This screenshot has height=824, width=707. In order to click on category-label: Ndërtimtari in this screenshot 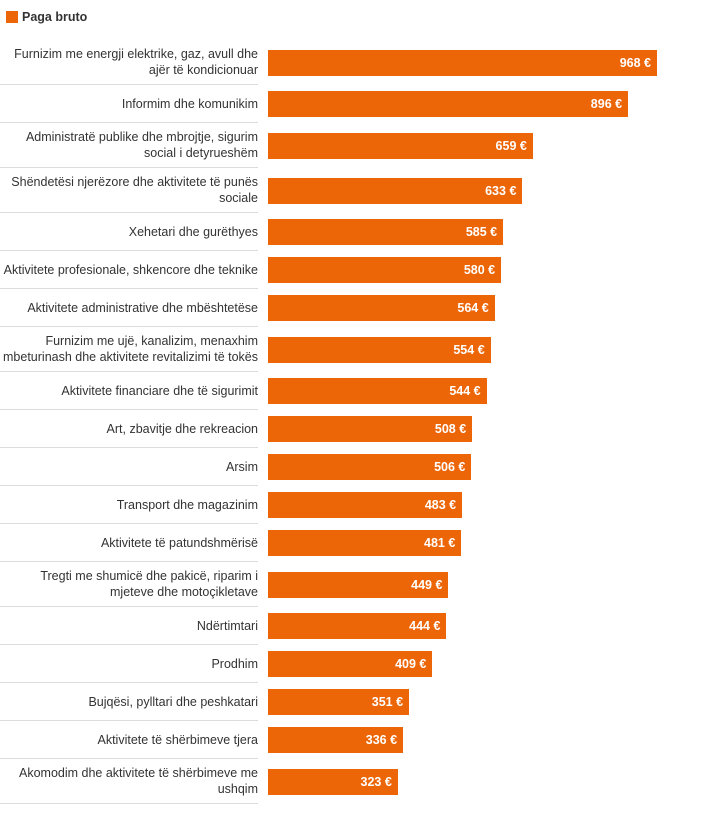, I will do `click(227, 625)`.